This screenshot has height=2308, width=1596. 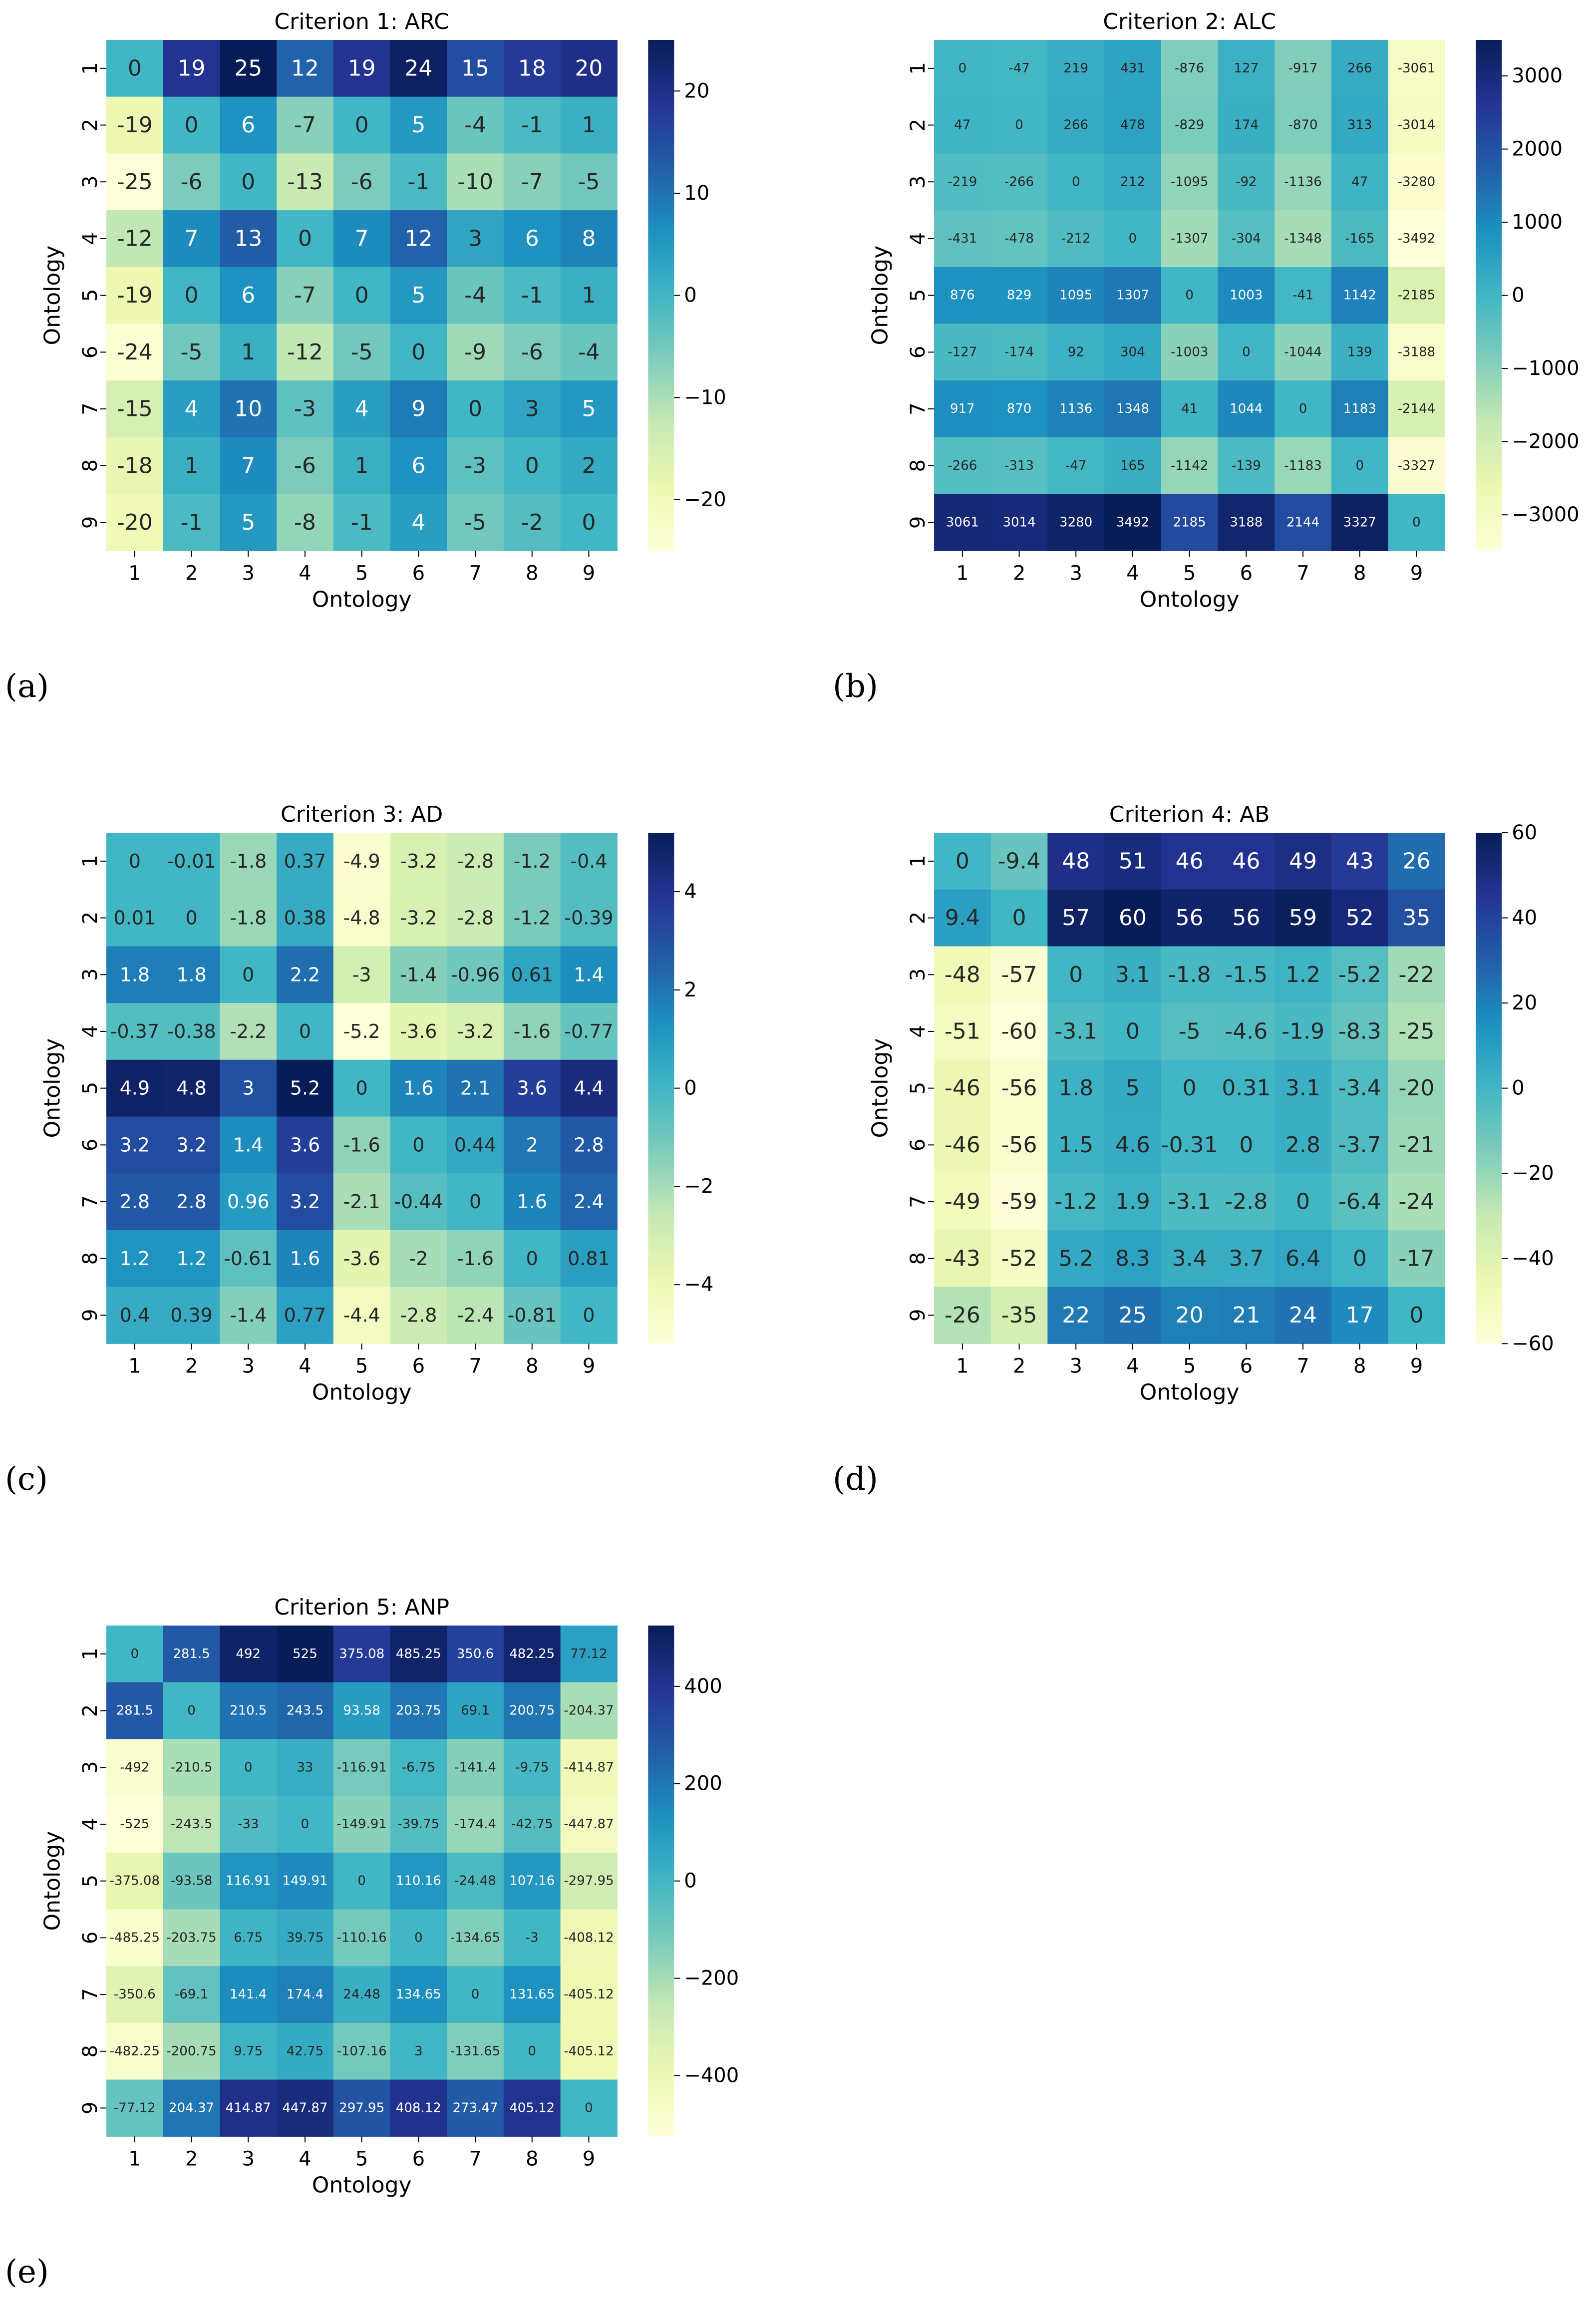 What do you see at coordinates (476, 918) in the screenshot?
I see `cell-label: -2.8` at bounding box center [476, 918].